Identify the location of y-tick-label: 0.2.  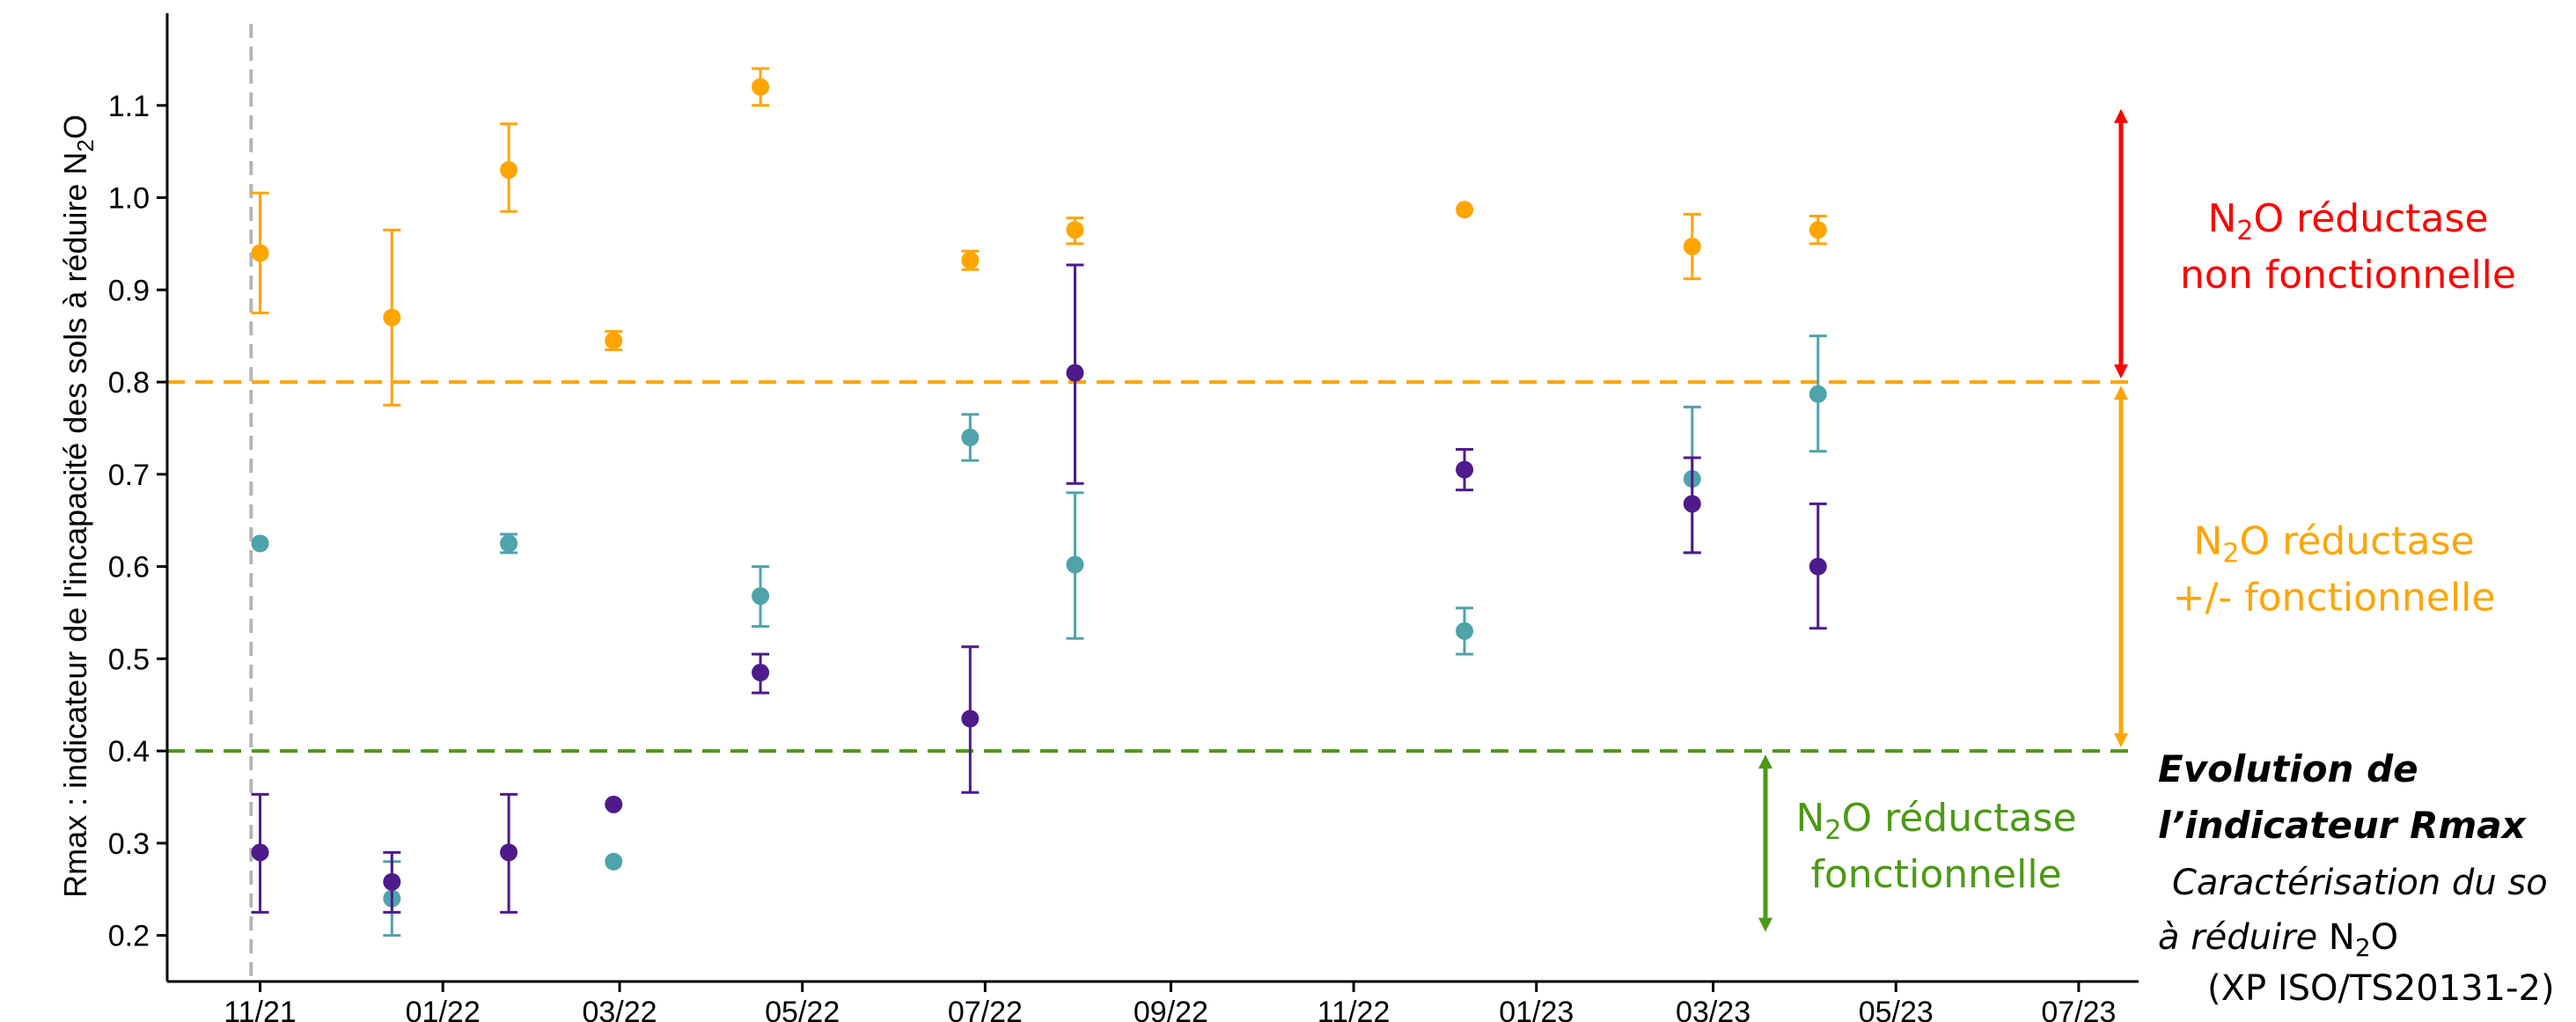
(129, 936).